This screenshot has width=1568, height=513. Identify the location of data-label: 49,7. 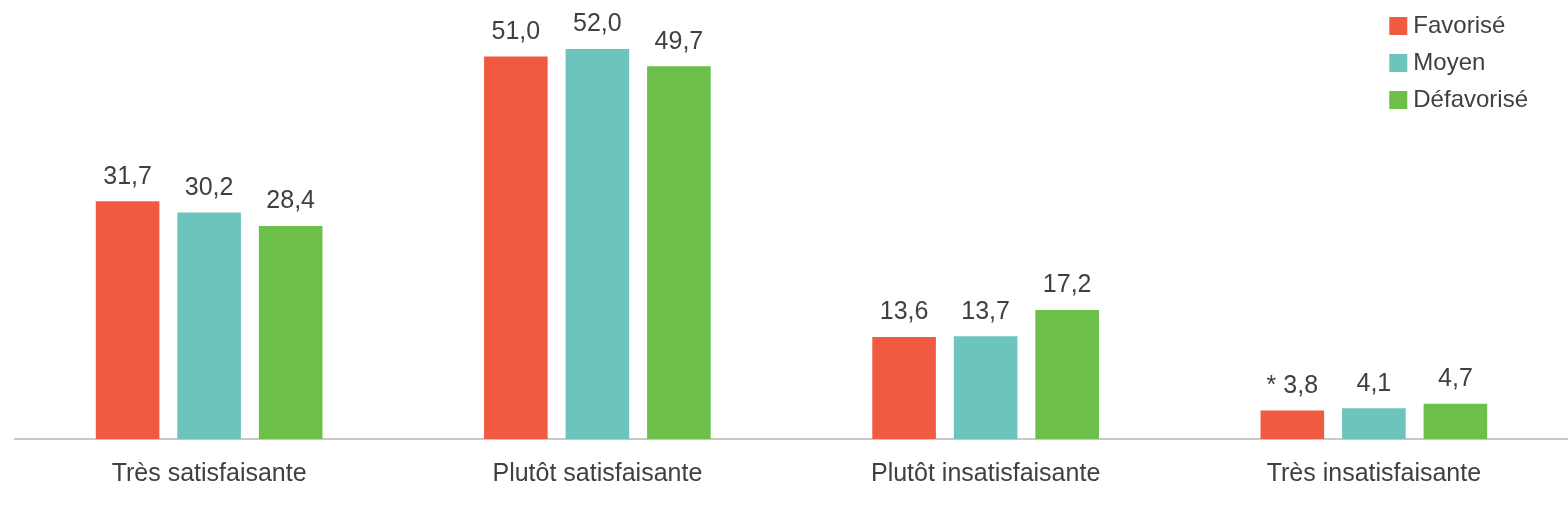
(679, 39).